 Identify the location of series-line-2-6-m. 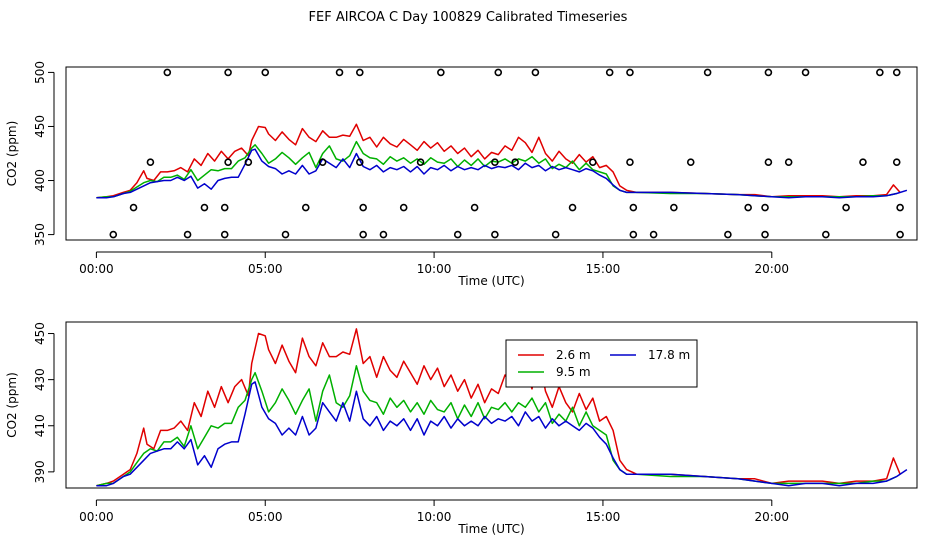
(498, 161).